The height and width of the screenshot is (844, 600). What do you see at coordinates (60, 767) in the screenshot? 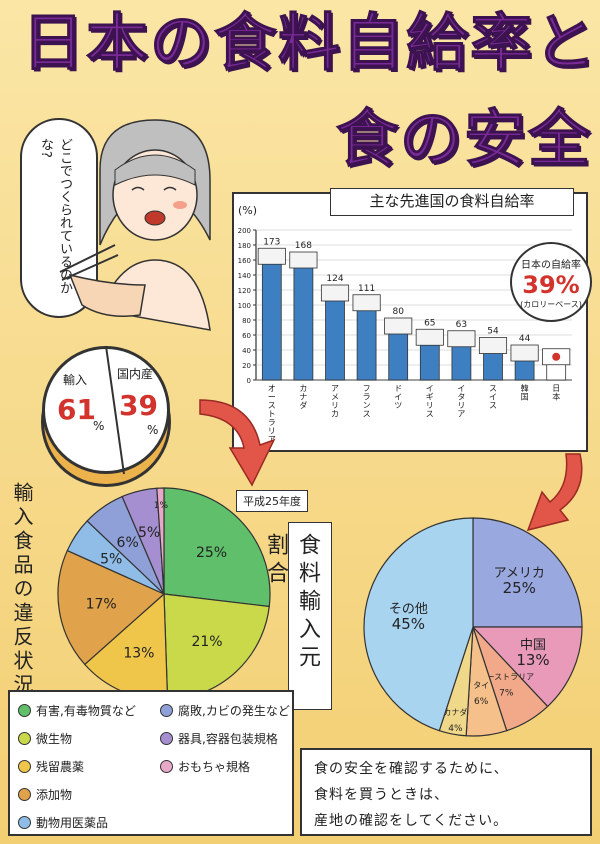
I see `legend-label: 残留農薬` at bounding box center [60, 767].